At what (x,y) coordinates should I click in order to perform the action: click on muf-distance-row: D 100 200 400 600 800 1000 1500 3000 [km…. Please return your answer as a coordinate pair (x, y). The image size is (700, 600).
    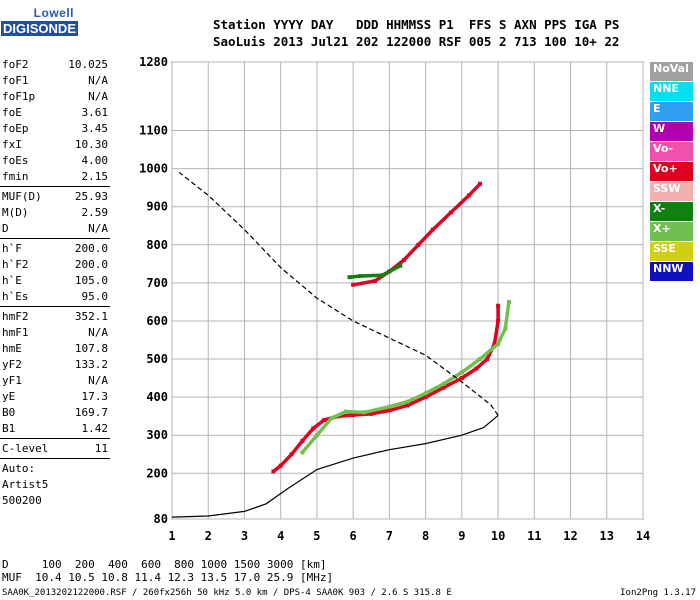
    Looking at the image, I should click on (164, 564).